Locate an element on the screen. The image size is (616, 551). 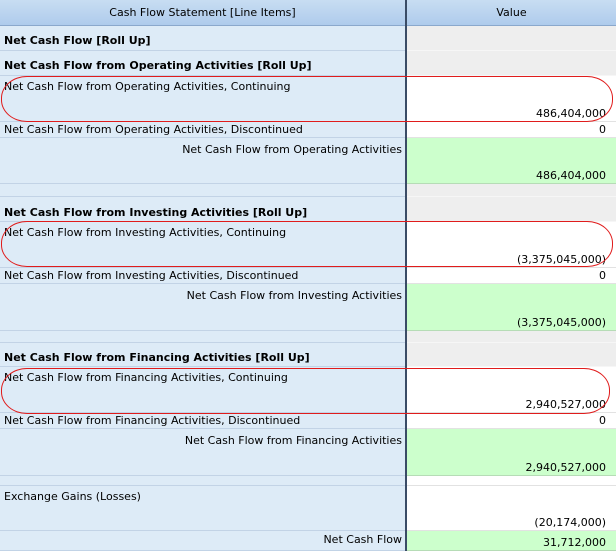
row-label: Net Cash Flow [Roll Up] is located at coordinates (77, 40).